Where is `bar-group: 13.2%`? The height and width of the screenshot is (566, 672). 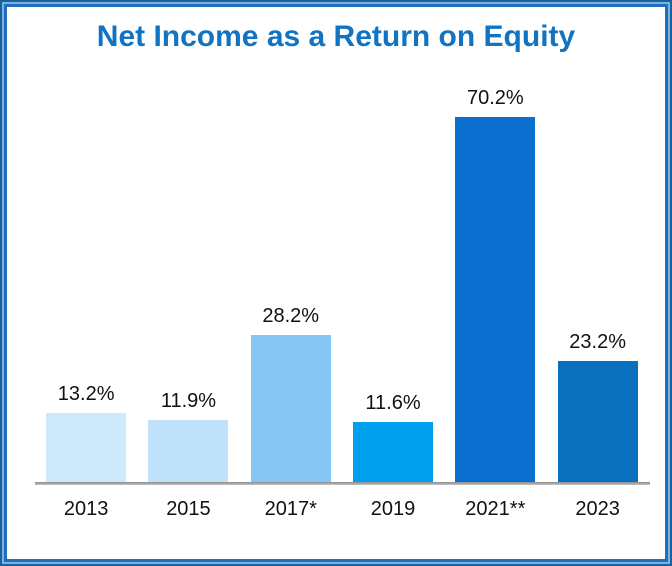
bar-group: 13.2% is located at coordinates (86, 432).